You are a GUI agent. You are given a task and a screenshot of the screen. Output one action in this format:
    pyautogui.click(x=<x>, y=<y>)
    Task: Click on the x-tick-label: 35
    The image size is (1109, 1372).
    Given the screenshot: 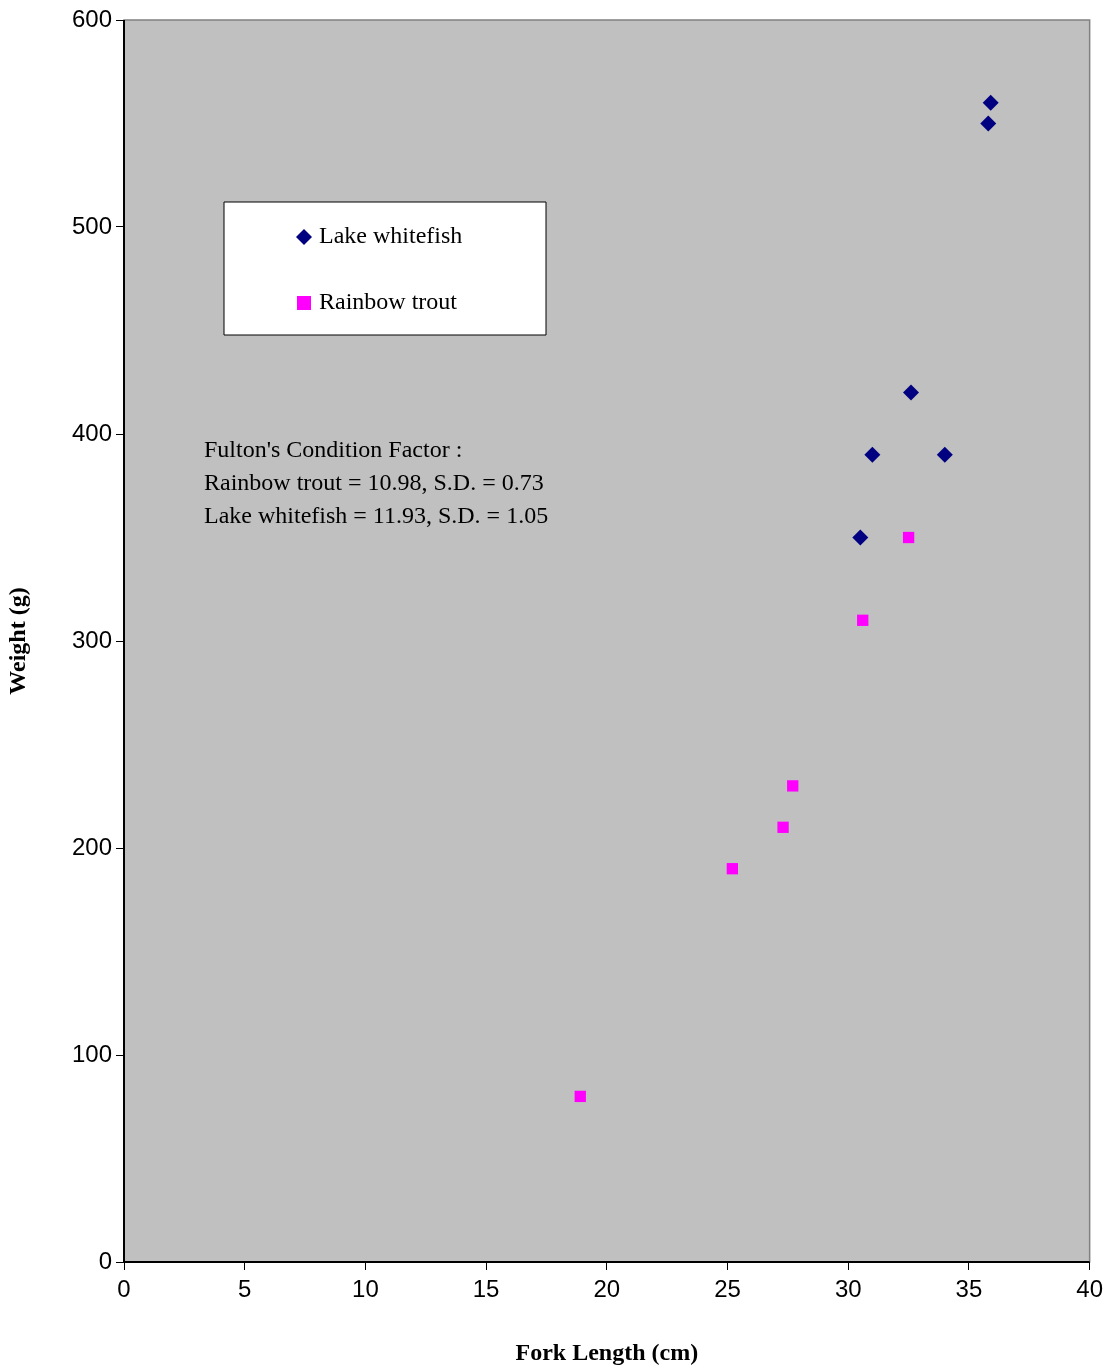 What is the action you would take?
    pyautogui.click(x=969, y=1289)
    